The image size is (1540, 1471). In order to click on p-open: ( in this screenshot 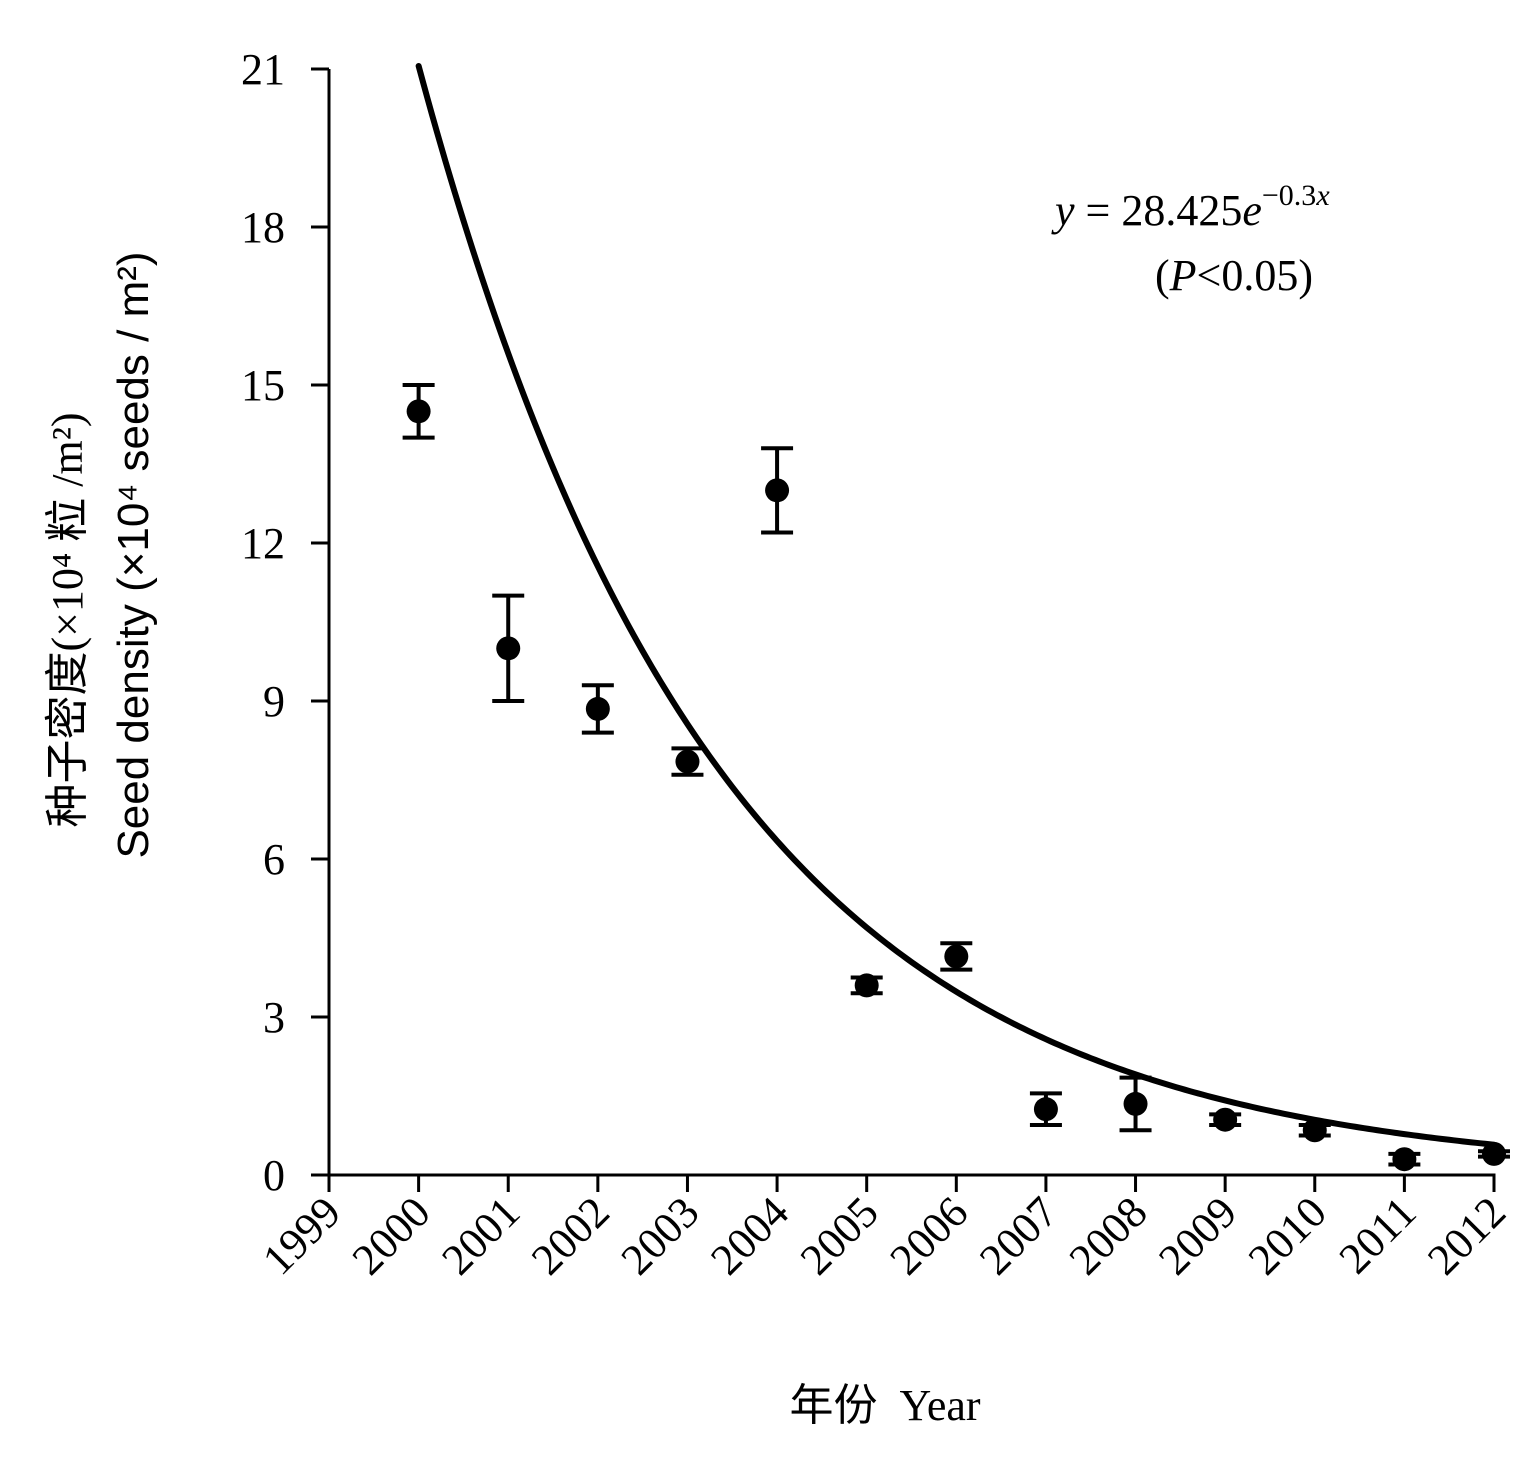, I will do `click(1162, 275)`.